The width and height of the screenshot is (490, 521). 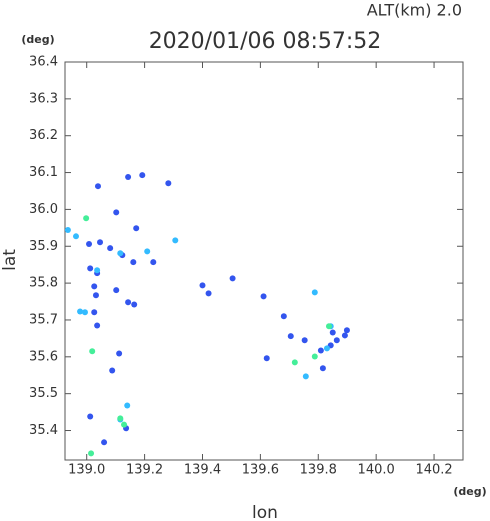 I want to click on y-axis-label: lat, so click(x=10, y=260).